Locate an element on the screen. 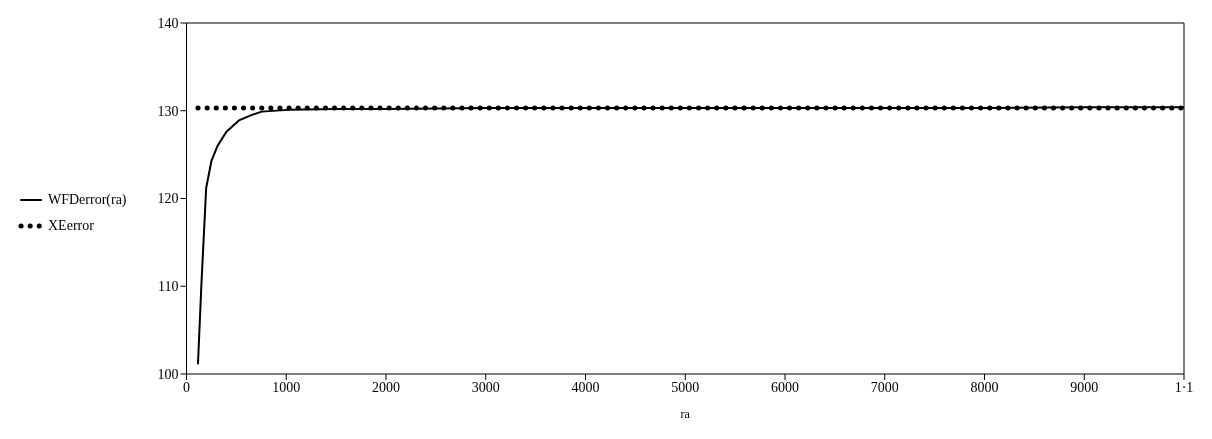  x-tick-label: 2000 is located at coordinates (386, 387).